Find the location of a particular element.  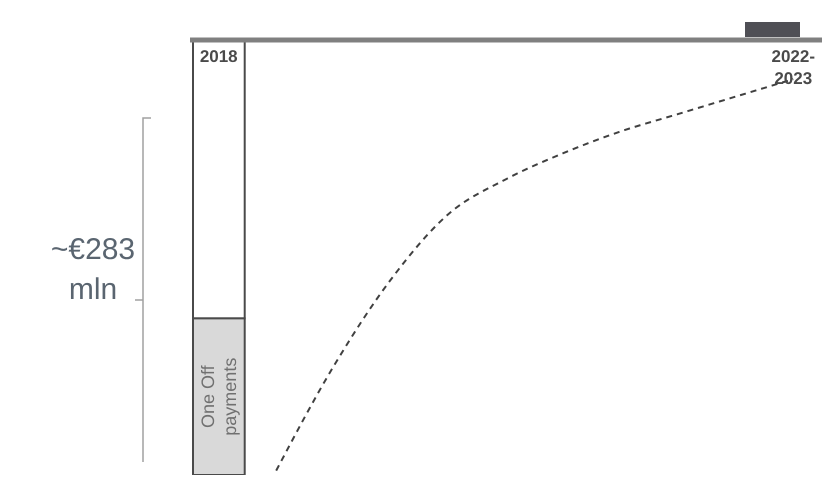

x-tick-label: 2018 is located at coordinates (219, 56).